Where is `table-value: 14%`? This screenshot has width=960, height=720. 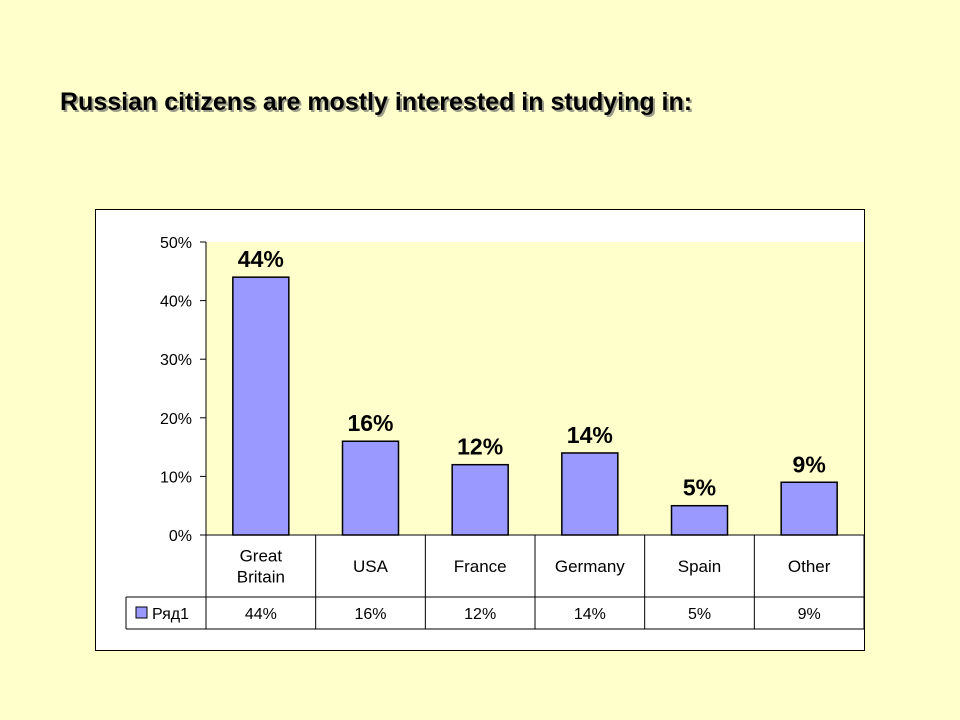 table-value: 14% is located at coordinates (590, 614).